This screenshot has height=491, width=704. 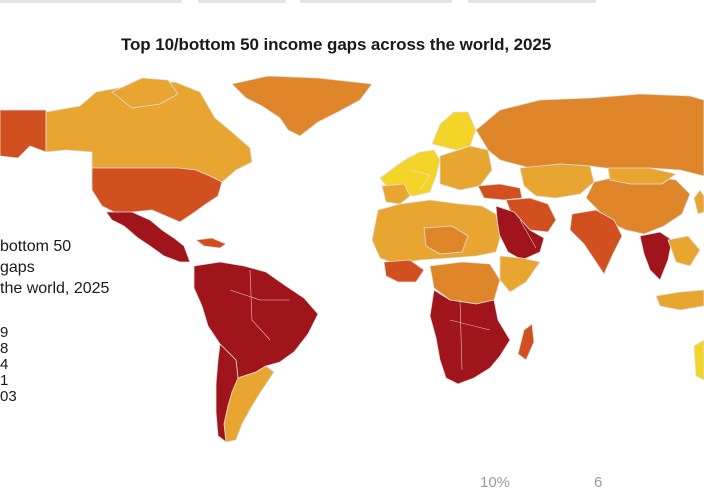 I want to click on region-turkey, so click(x=500, y=192).